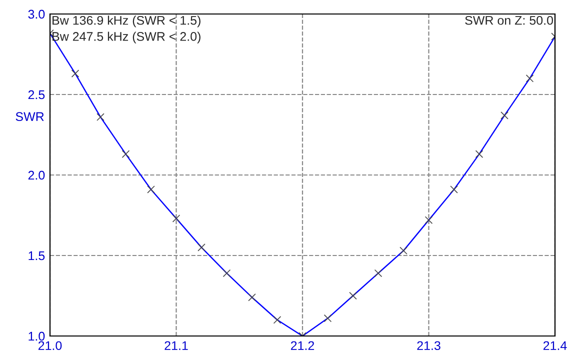 This screenshot has height=364, width=588. Describe the element at coordinates (36, 336) in the screenshot. I see `y-tick-label: 1.0` at that location.